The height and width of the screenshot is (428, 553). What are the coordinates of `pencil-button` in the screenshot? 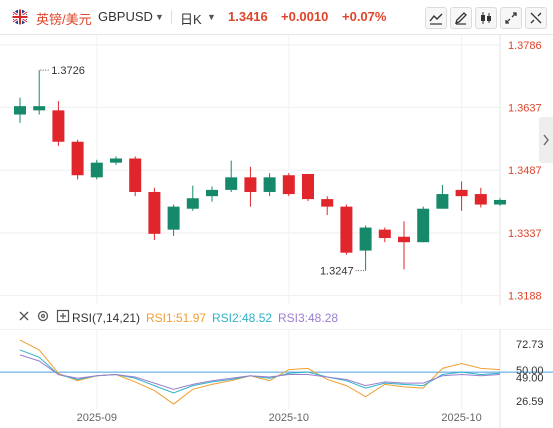 It's located at (461, 18).